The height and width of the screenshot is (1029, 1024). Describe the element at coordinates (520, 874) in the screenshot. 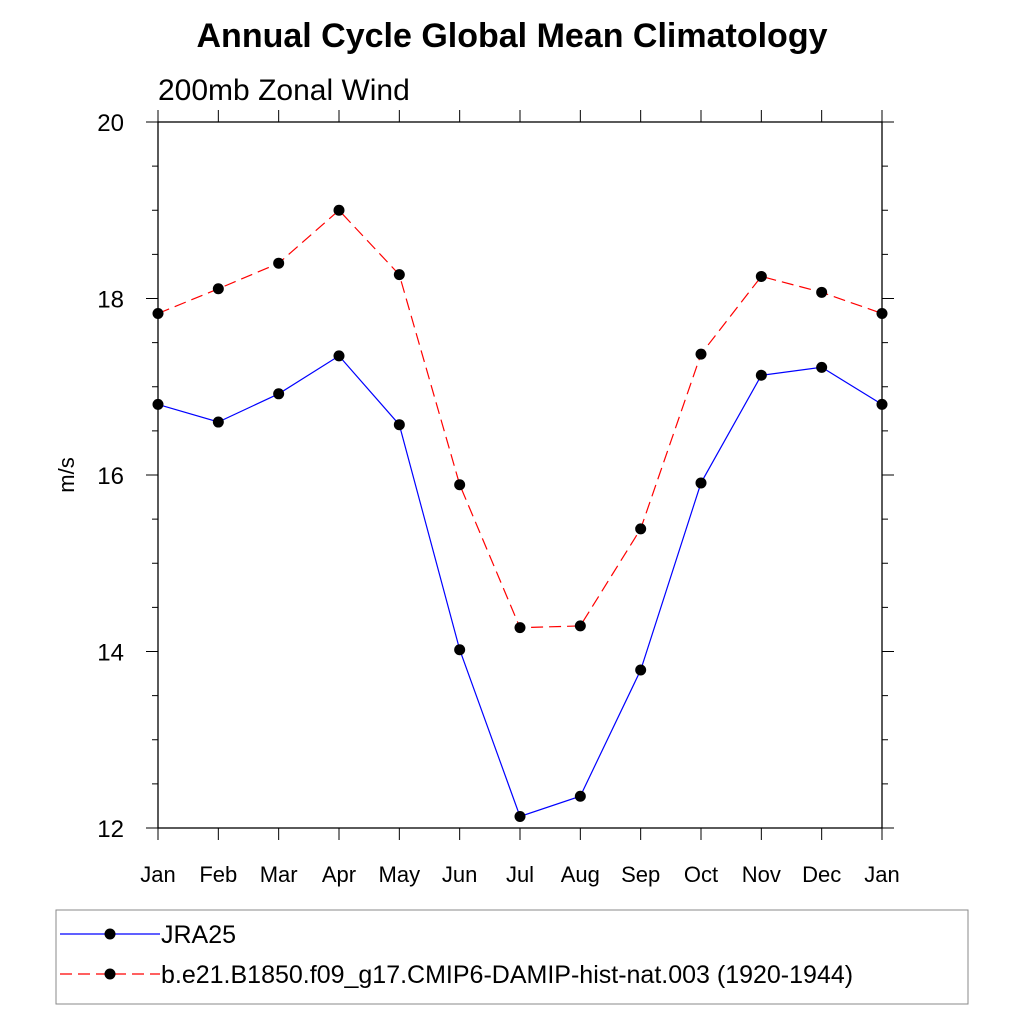

I see `x-tick-label: Jul` at that location.